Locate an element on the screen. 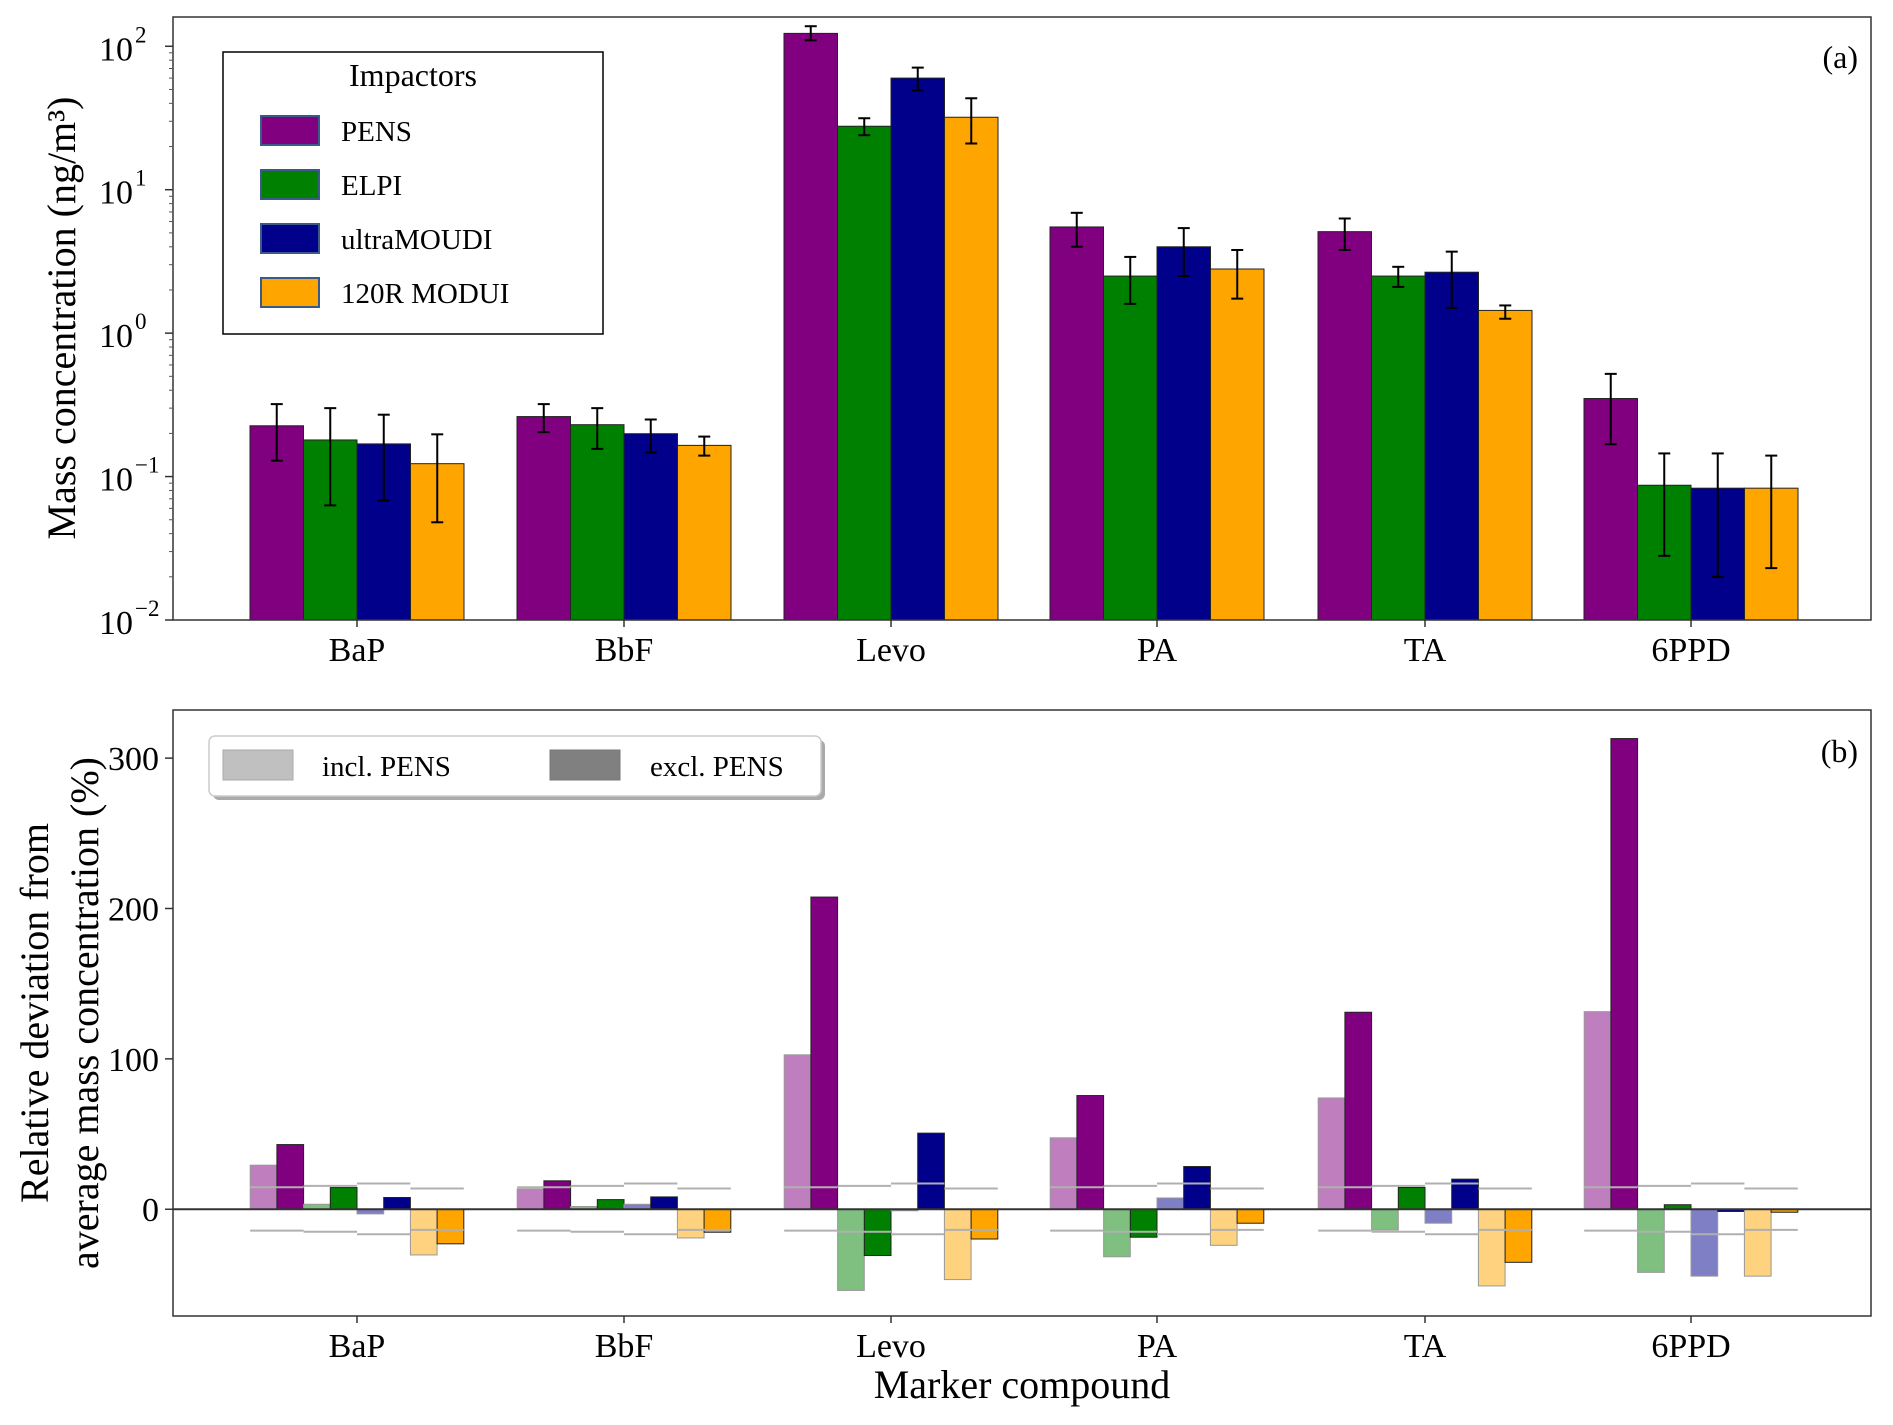 The image size is (1893, 1425). bar-120r-modui-levo is located at coordinates (971, 368).